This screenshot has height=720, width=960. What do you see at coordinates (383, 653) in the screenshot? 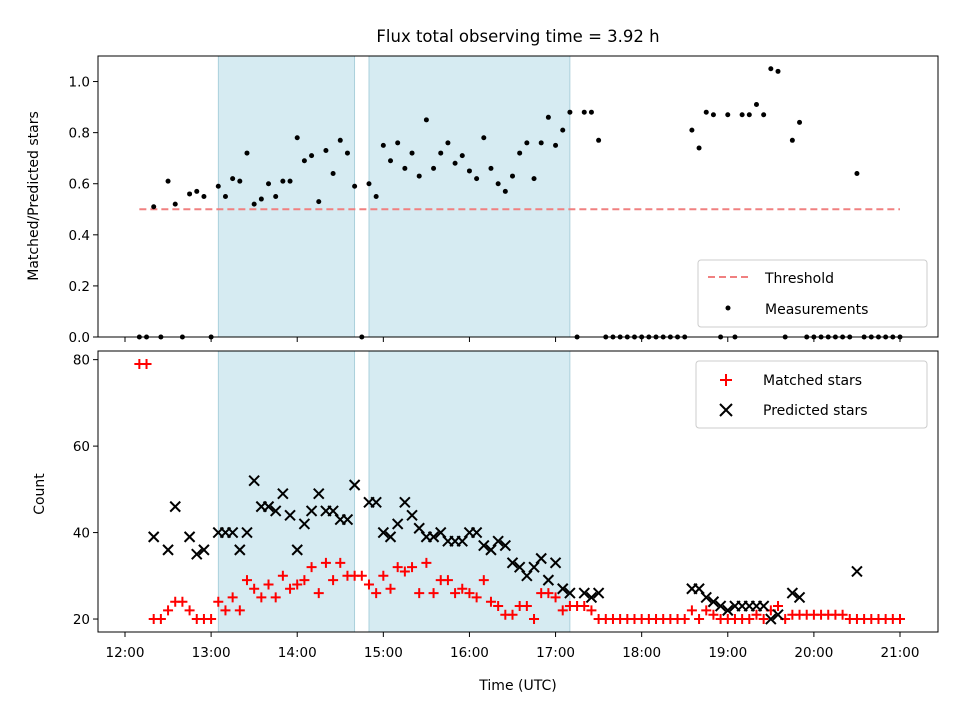
I see `x-tick-label: 15:00` at bounding box center [383, 653].